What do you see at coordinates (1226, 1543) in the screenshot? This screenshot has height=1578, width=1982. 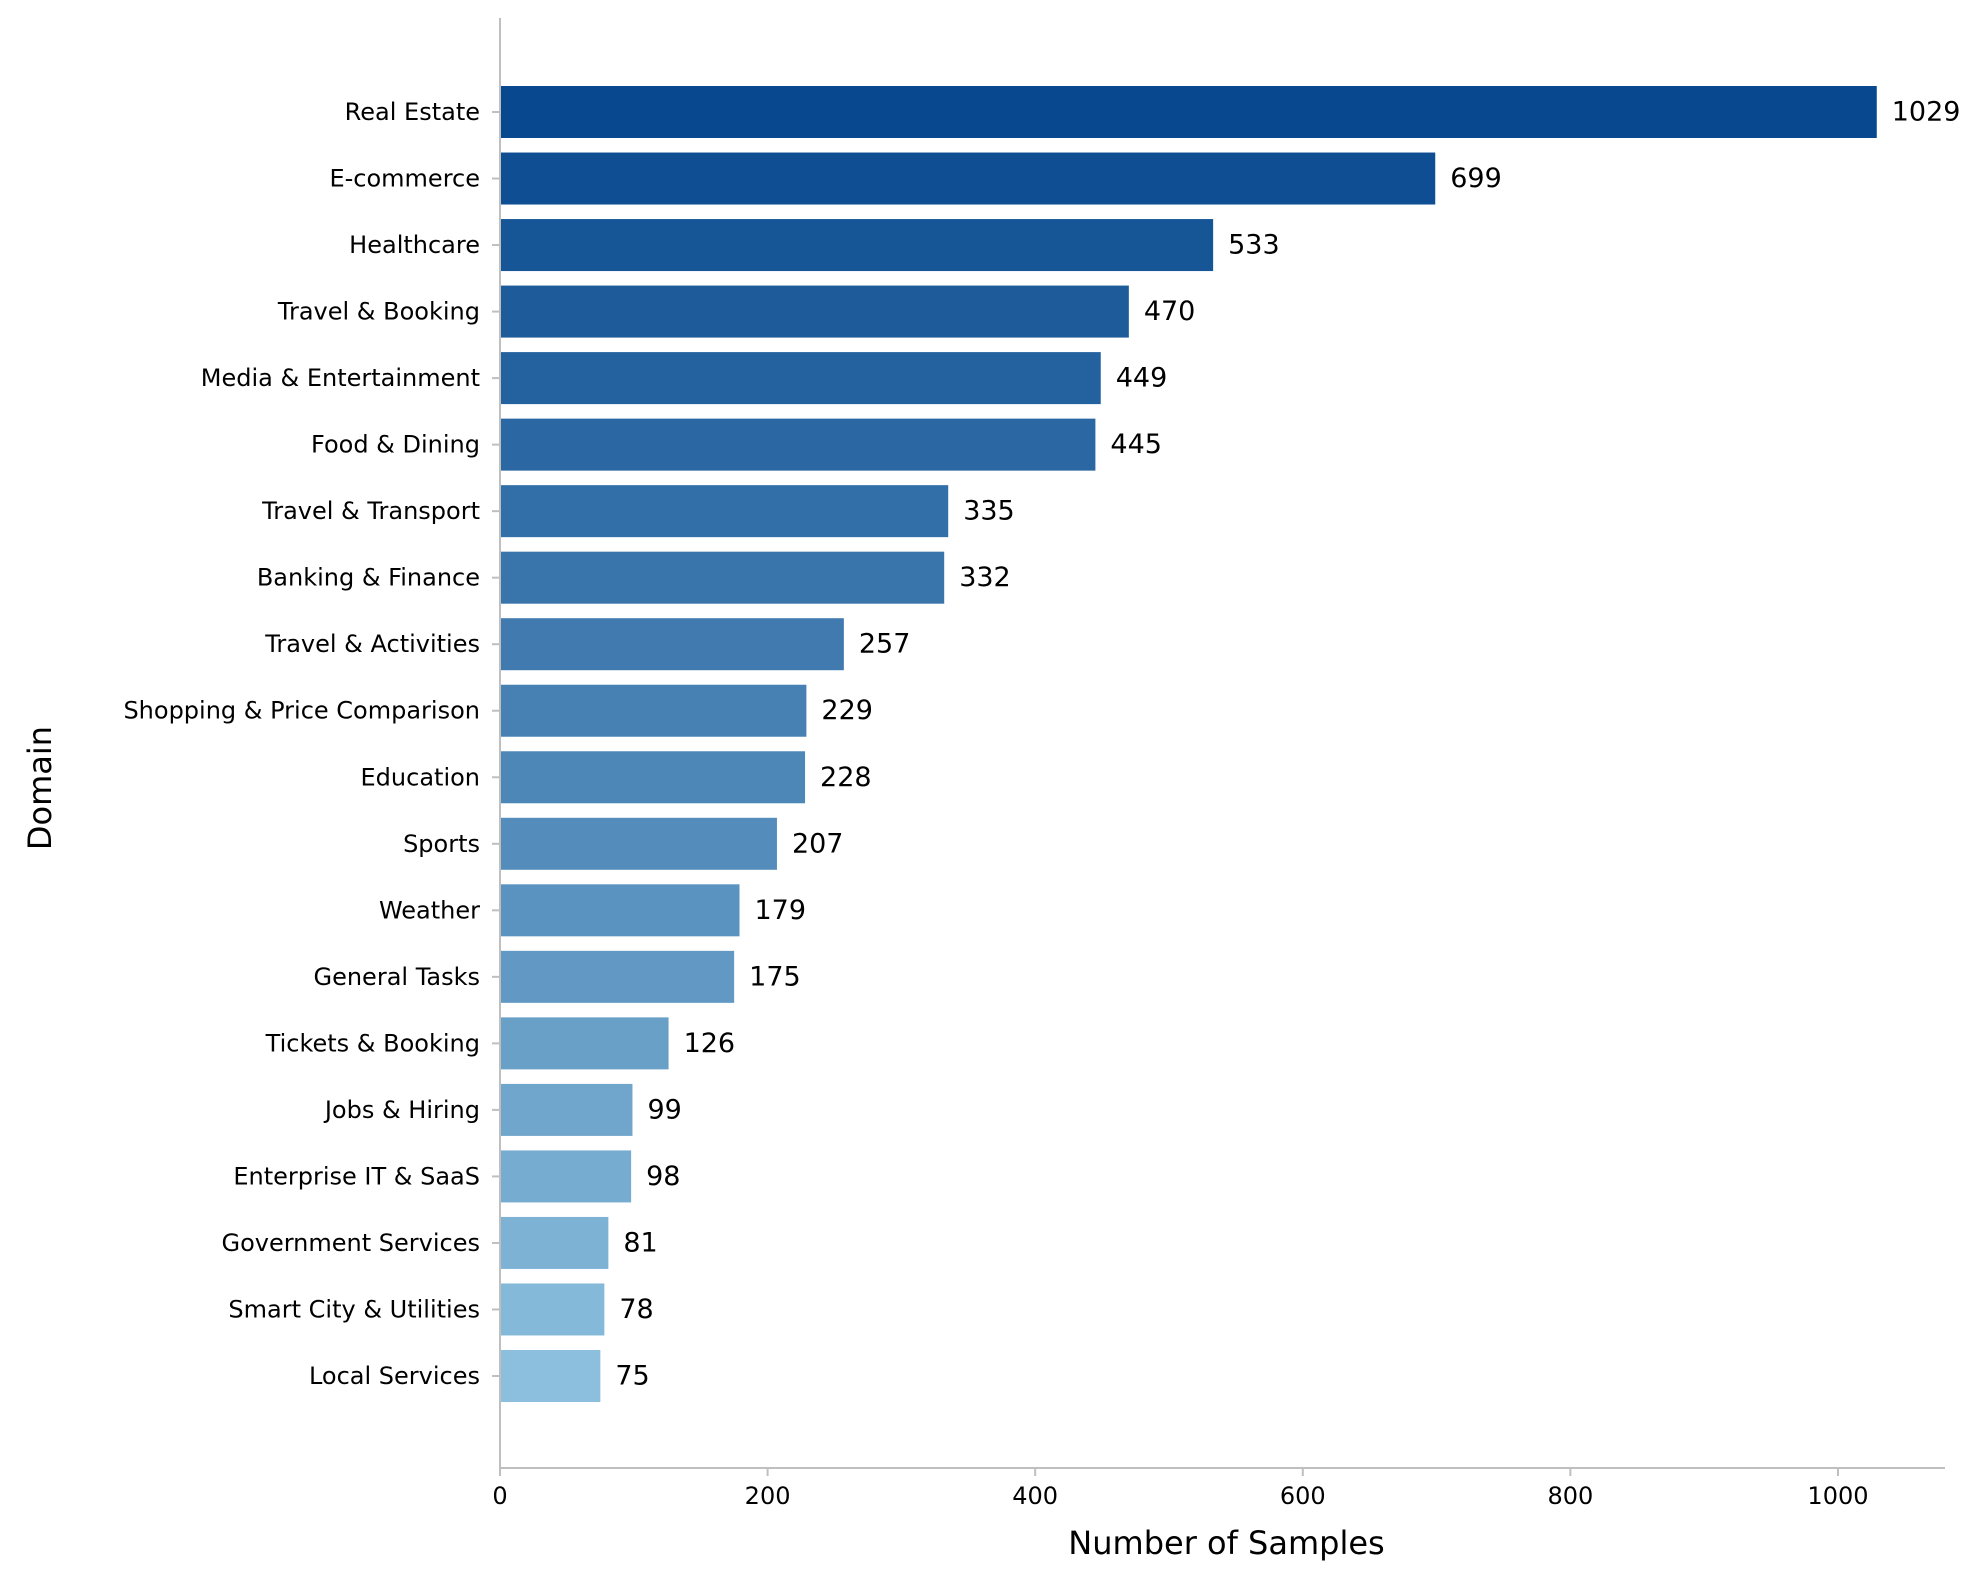 I see `x-axis-title: Number of Samples` at bounding box center [1226, 1543].